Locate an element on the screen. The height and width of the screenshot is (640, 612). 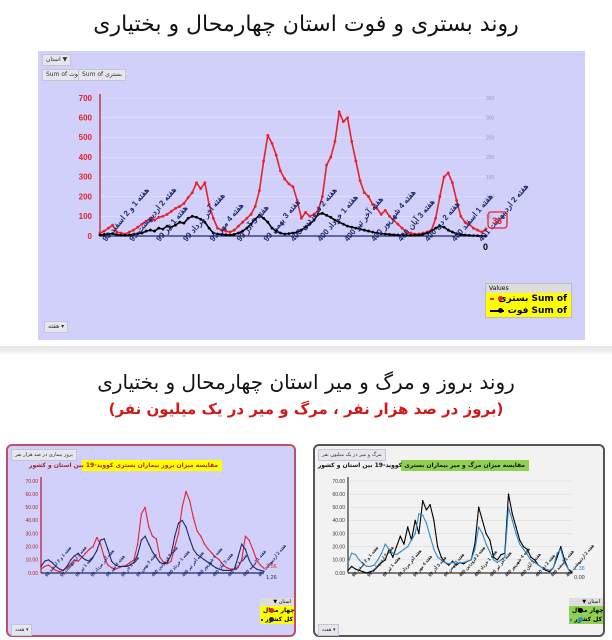
black-line-marker-icon is located at coordinates (497, 310).